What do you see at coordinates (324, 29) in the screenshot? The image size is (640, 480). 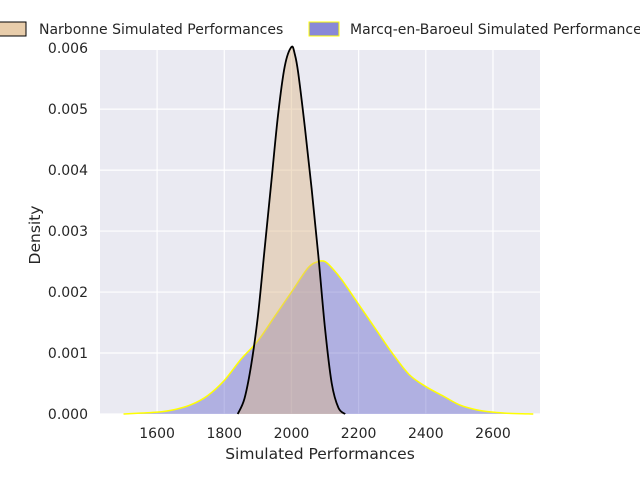 I see `legend-swatch-marcq` at bounding box center [324, 29].